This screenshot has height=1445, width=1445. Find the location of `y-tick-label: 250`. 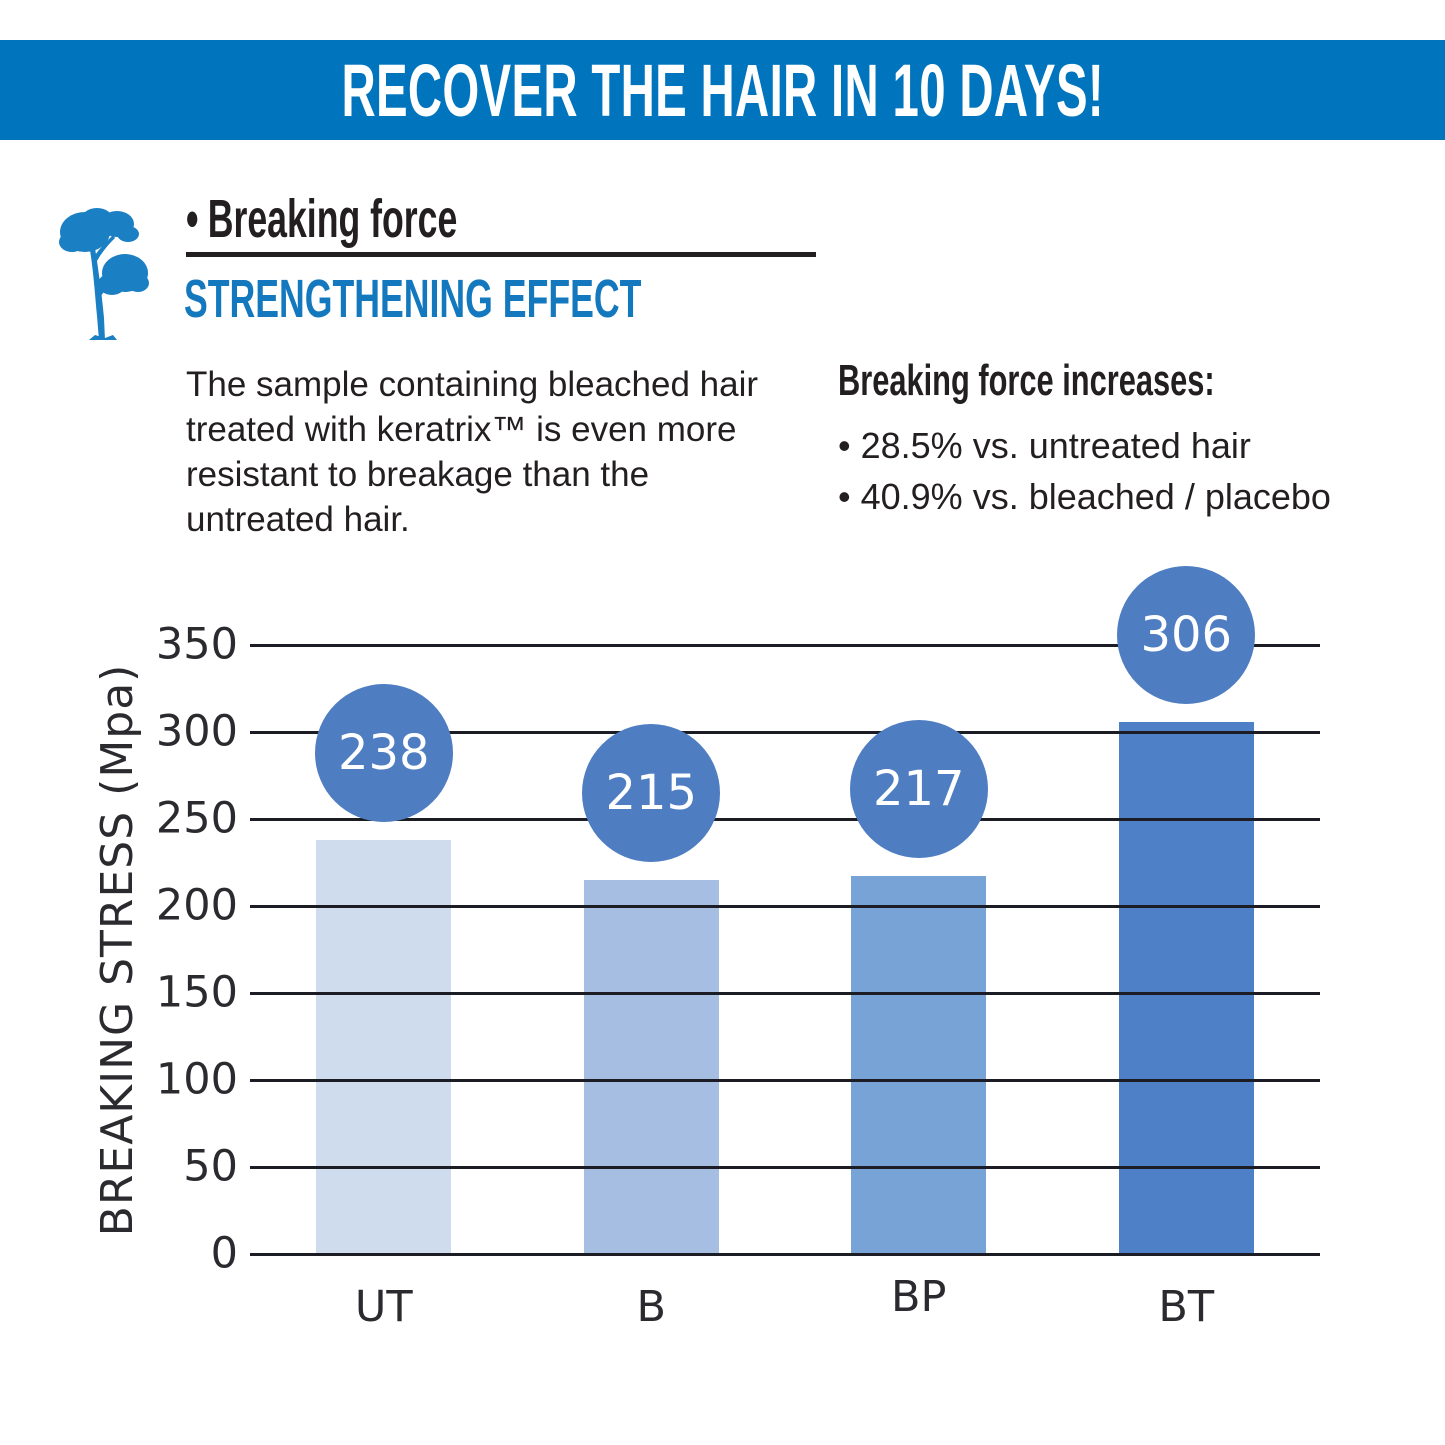

y-tick-label: 250 is located at coordinates (196, 818).